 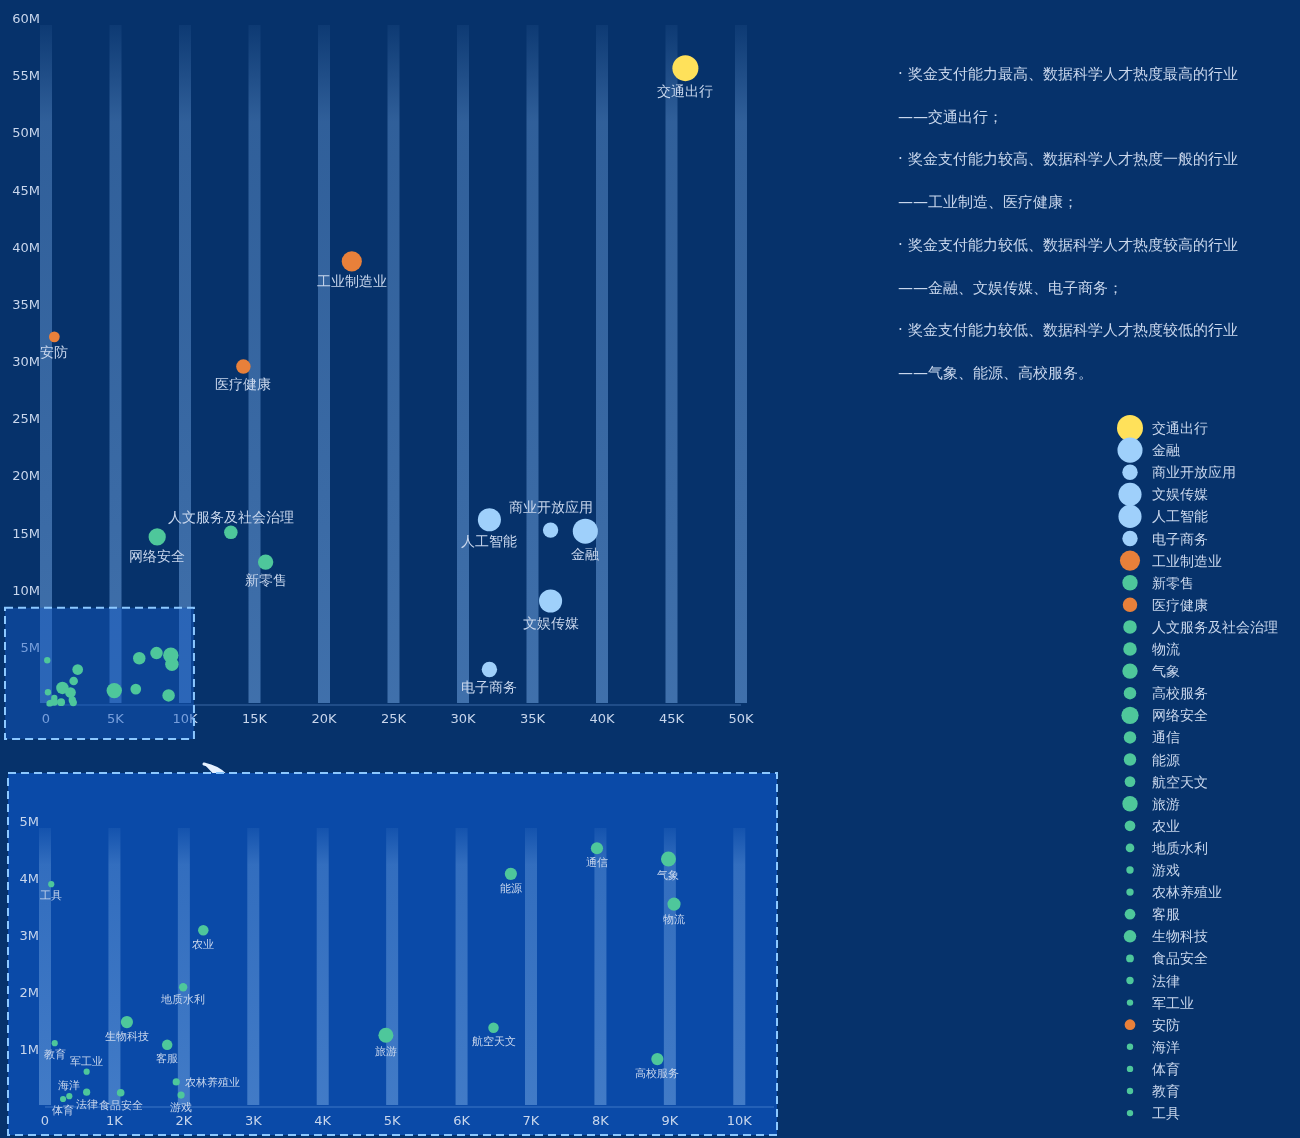 What do you see at coordinates (26, 590) in the screenshot?
I see `y-tick-label: 10M` at bounding box center [26, 590].